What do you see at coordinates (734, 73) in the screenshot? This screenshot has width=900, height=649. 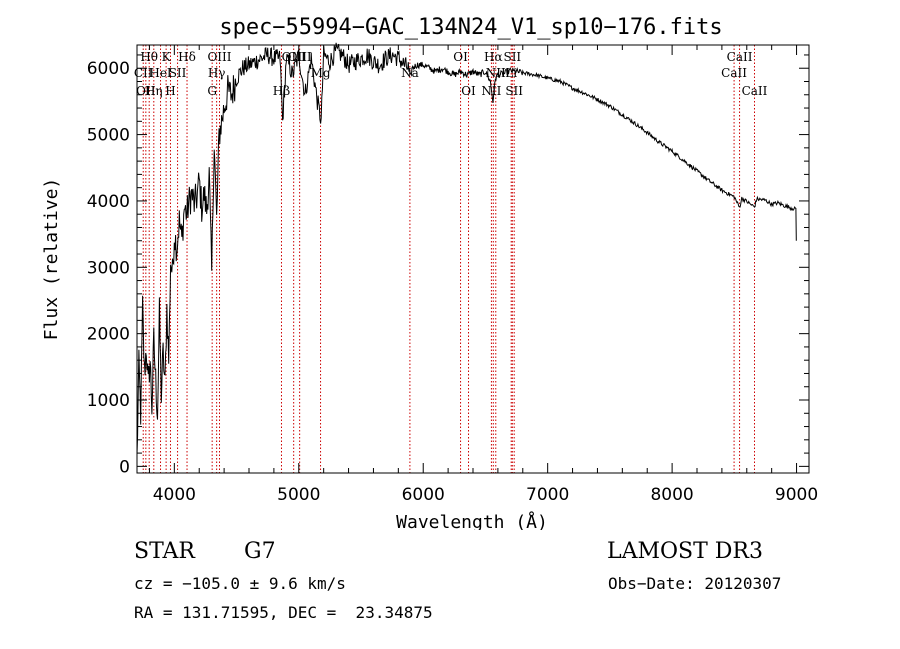 I see `marker-label-25: CaII` at bounding box center [734, 73].